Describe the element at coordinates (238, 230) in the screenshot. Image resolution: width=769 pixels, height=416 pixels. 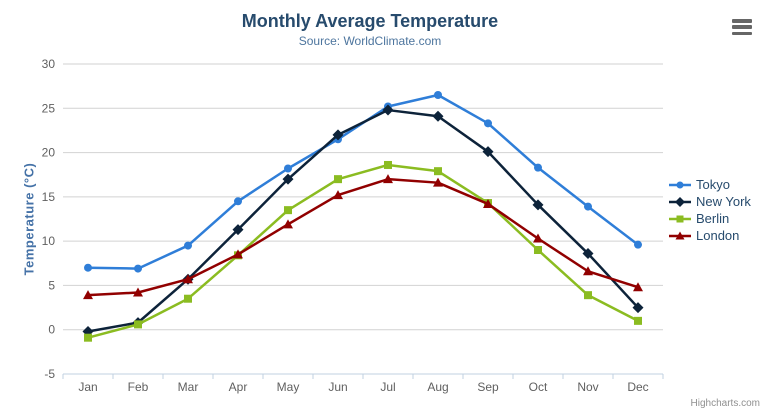
I see `point-new-york-apr` at that location.